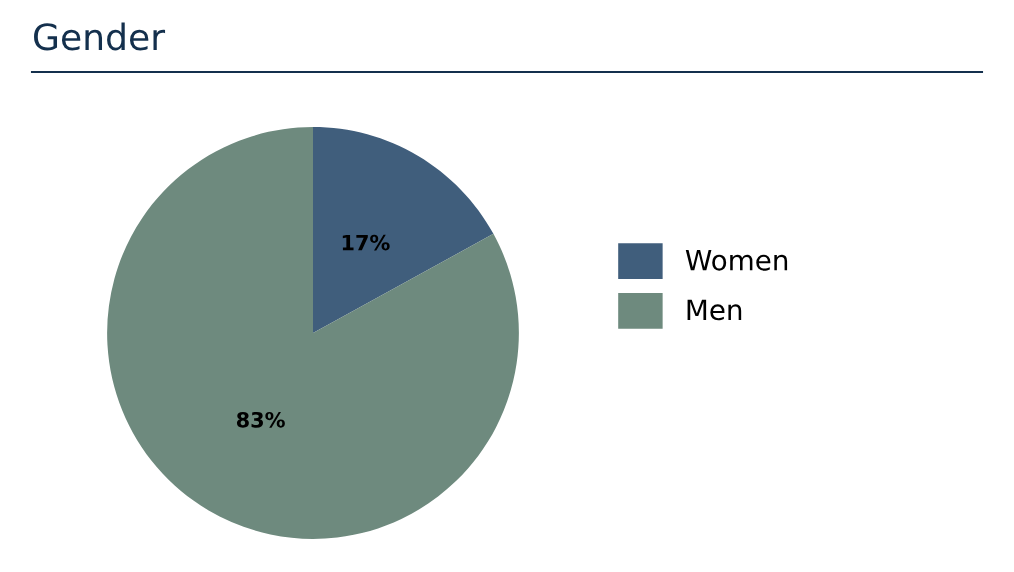 The width and height of the screenshot is (1014, 572). What do you see at coordinates (714, 310) in the screenshot?
I see `legend-label: Men` at bounding box center [714, 310].